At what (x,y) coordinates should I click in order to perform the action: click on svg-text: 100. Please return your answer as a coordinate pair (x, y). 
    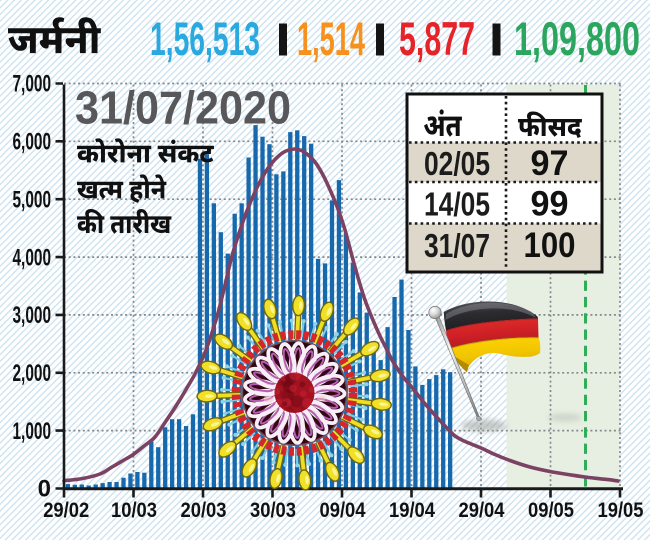
    Looking at the image, I should click on (550, 245).